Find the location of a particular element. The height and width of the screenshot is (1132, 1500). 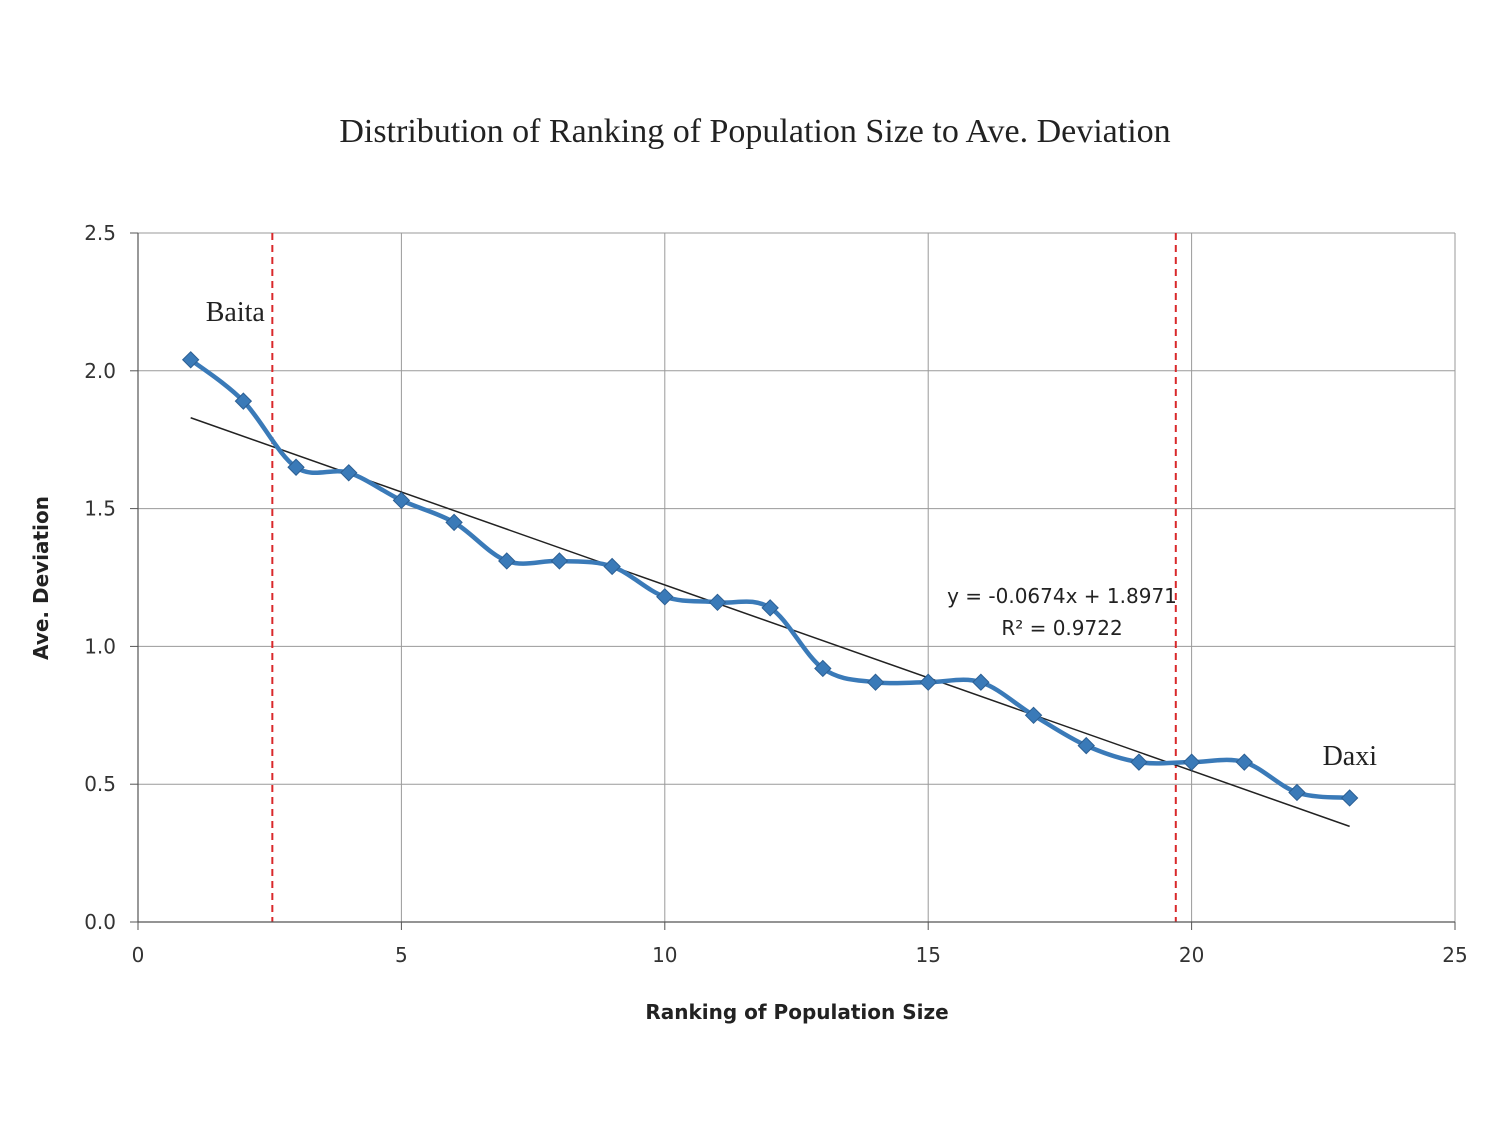

x-tick-label: 25 is located at coordinates (1454, 955).